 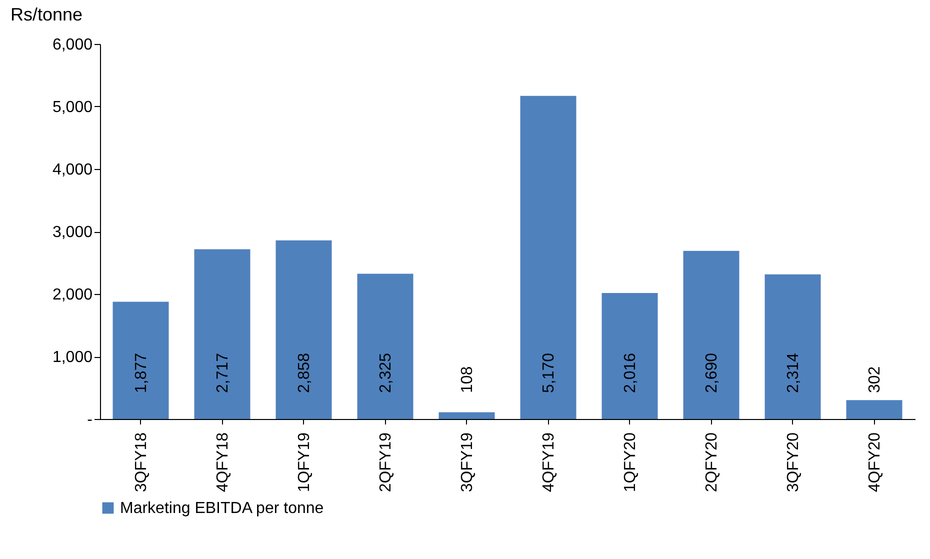 I want to click on x-tick-label: 4QFY18, so click(x=223, y=462).